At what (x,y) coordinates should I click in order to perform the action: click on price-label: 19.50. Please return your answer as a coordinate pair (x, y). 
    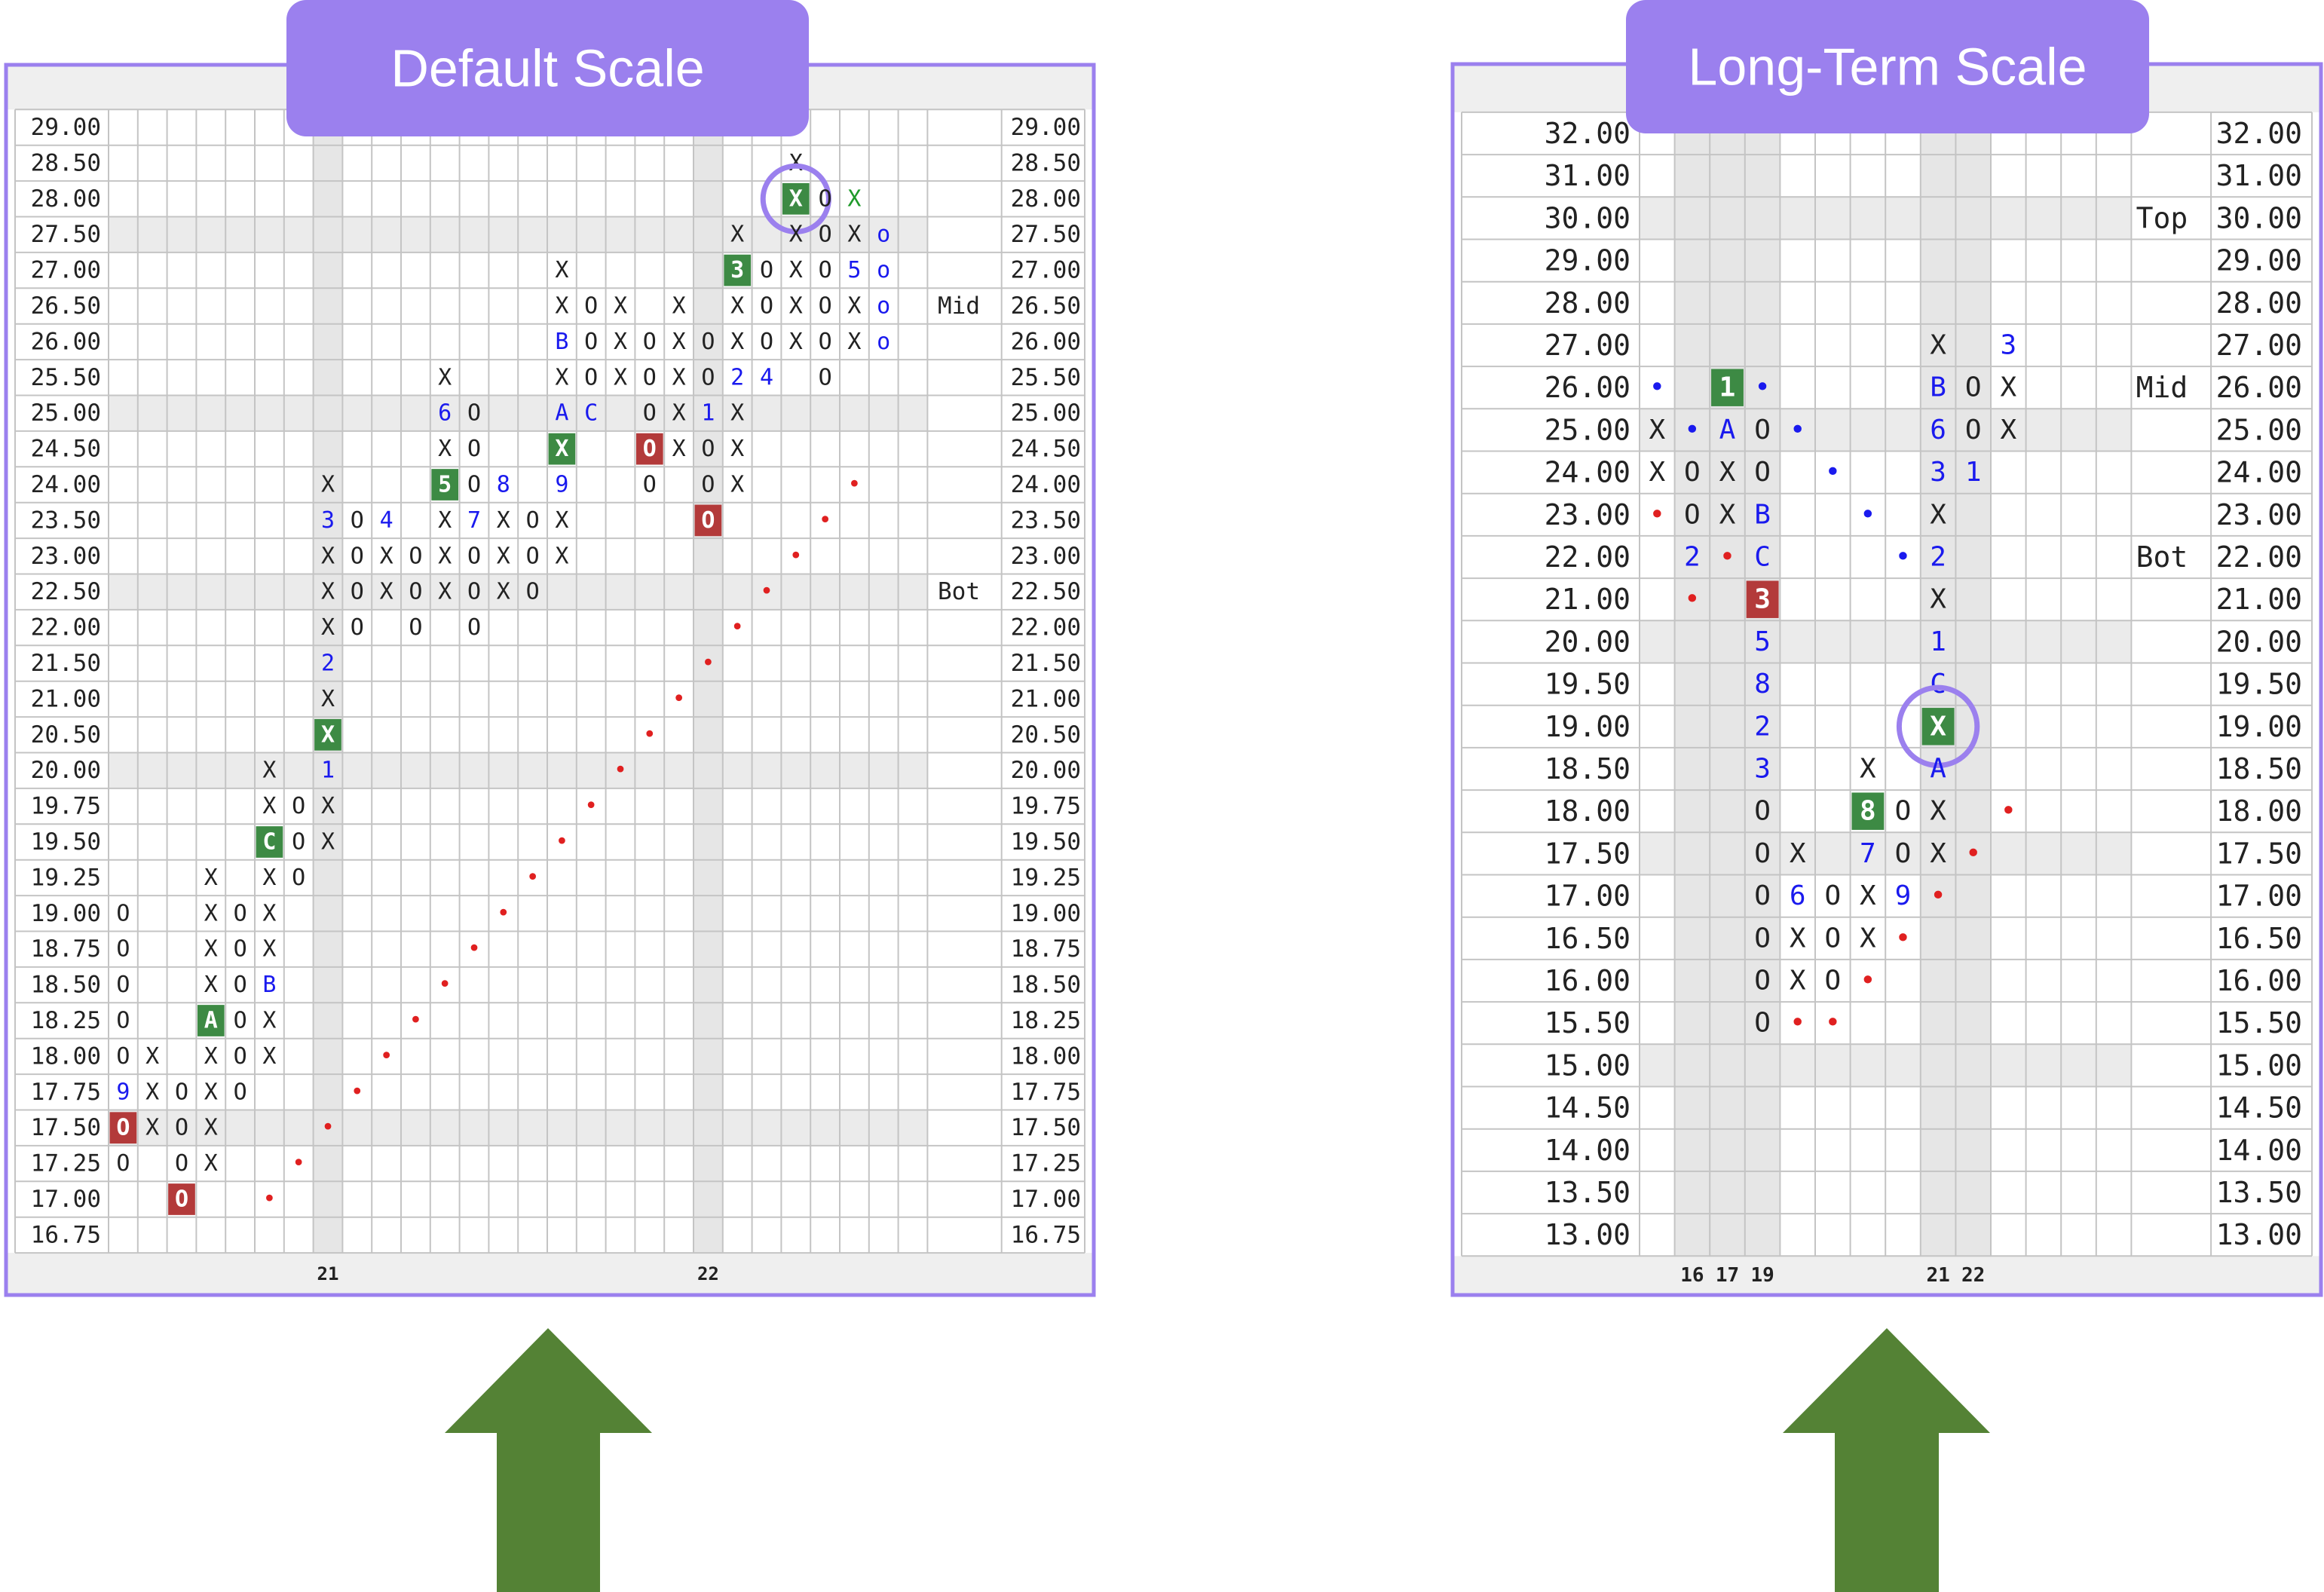
    Looking at the image, I should click on (66, 842).